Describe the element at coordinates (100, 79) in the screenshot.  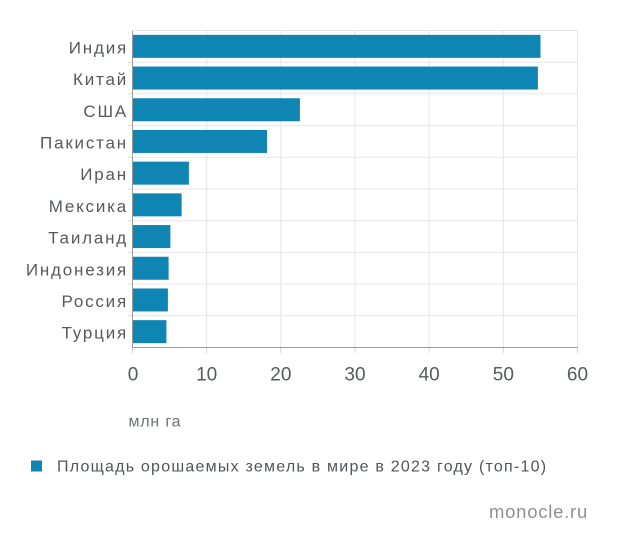
I see `svg-text: Китай` at that location.